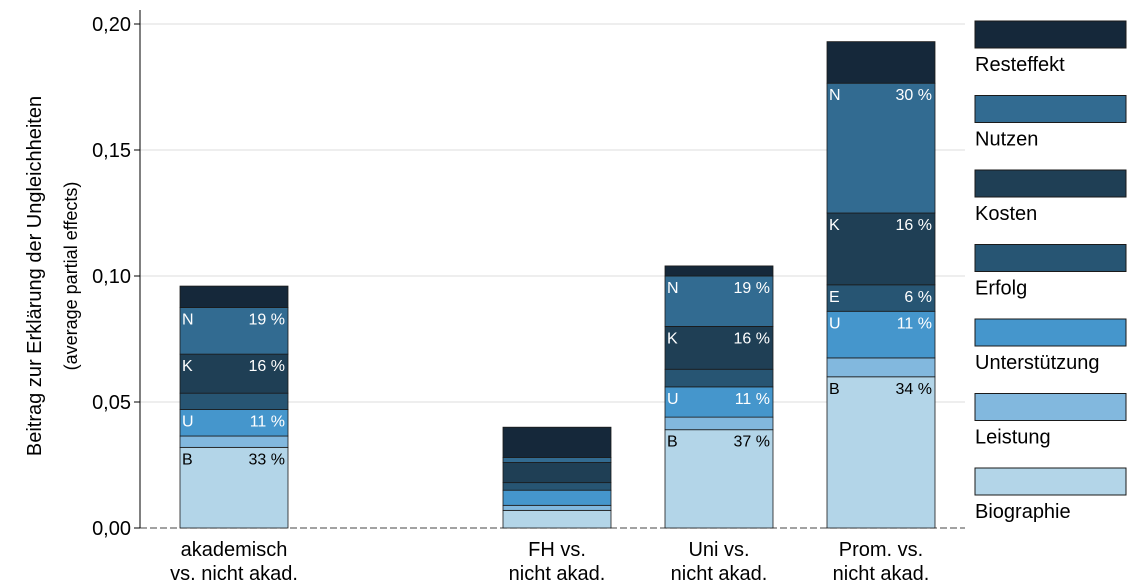 This screenshot has width=1131, height=582. I want to click on x-tick-label-line1: Uni vs., so click(718, 550).